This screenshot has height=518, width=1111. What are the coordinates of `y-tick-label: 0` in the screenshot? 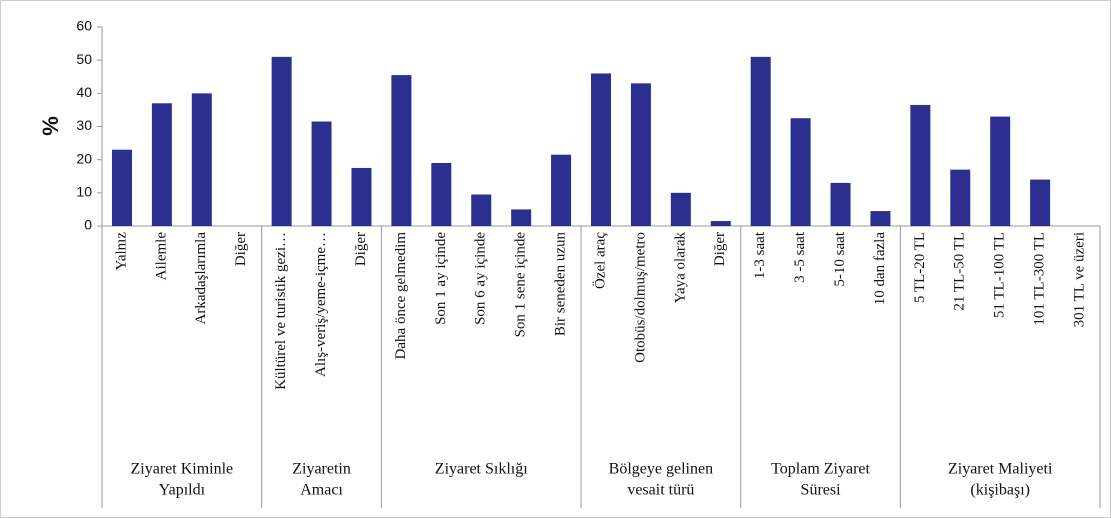 It's located at (88, 225).